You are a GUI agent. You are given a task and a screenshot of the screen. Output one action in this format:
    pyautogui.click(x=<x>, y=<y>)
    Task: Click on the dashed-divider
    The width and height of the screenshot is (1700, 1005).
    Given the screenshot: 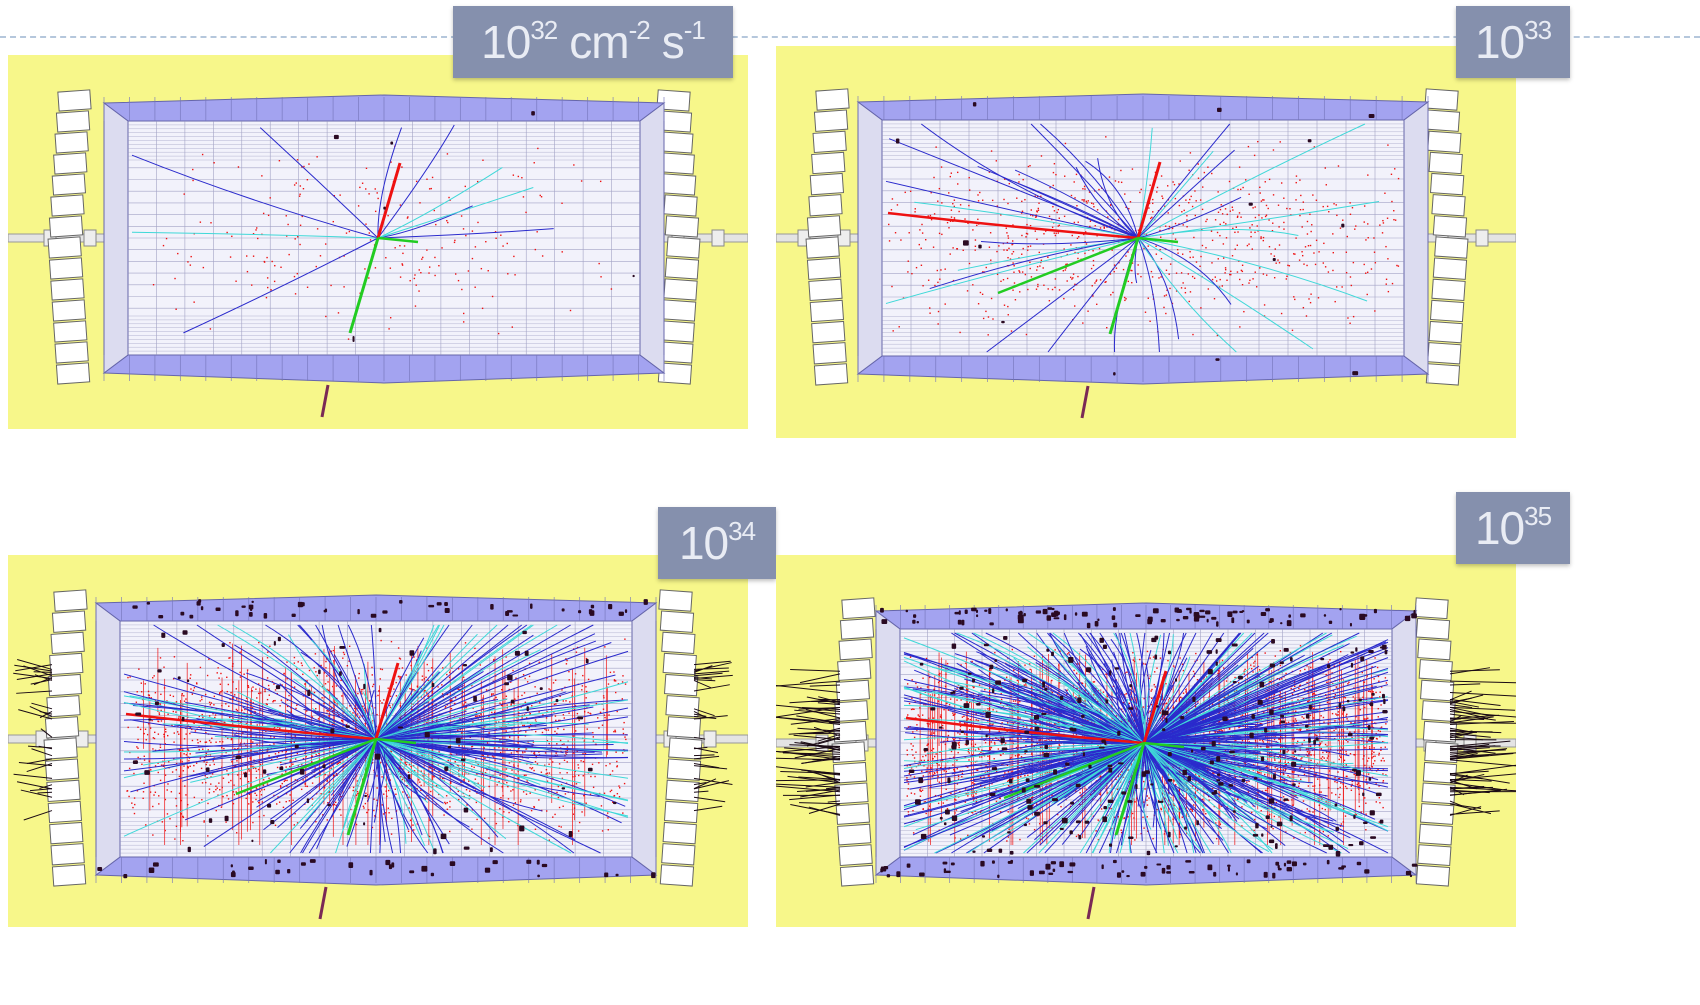 What is the action you would take?
    pyautogui.click(x=850, y=37)
    